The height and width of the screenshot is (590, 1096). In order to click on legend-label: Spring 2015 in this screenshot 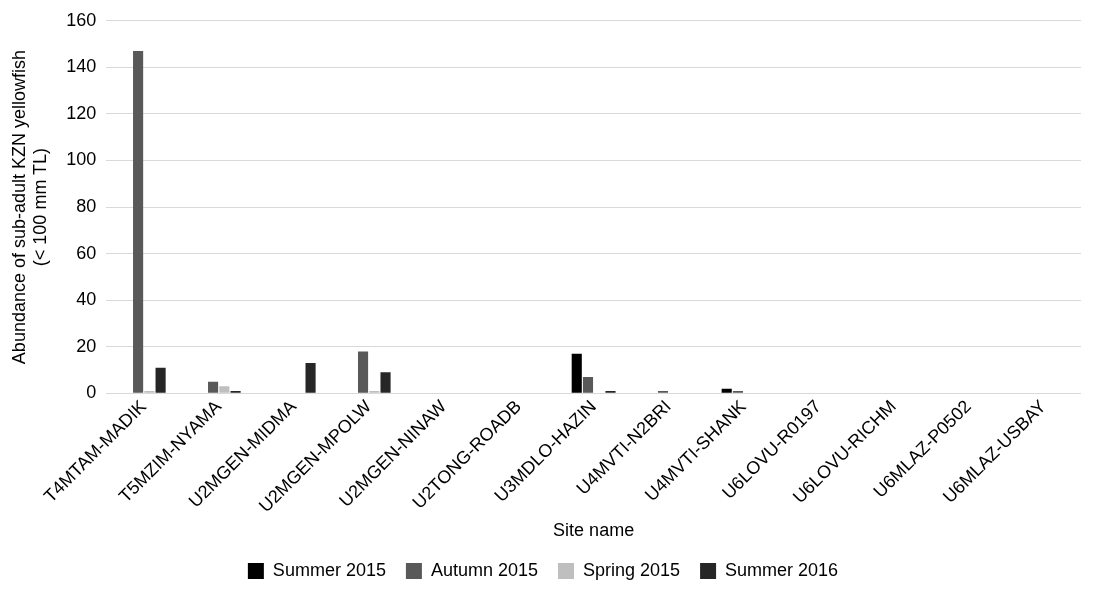, I will do `click(632, 569)`.